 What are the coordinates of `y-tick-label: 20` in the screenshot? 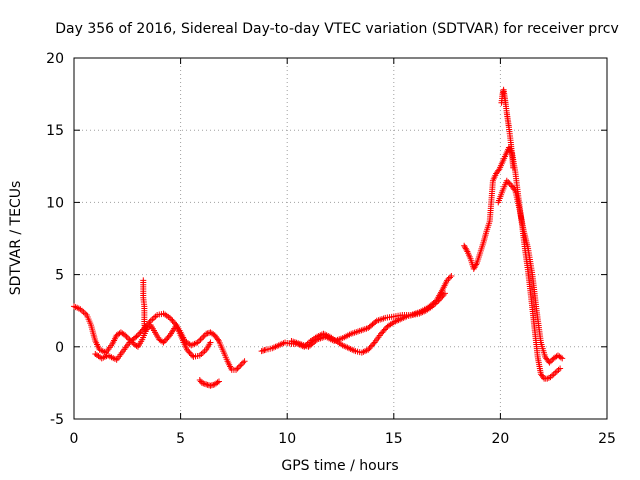 It's located at (55, 59).